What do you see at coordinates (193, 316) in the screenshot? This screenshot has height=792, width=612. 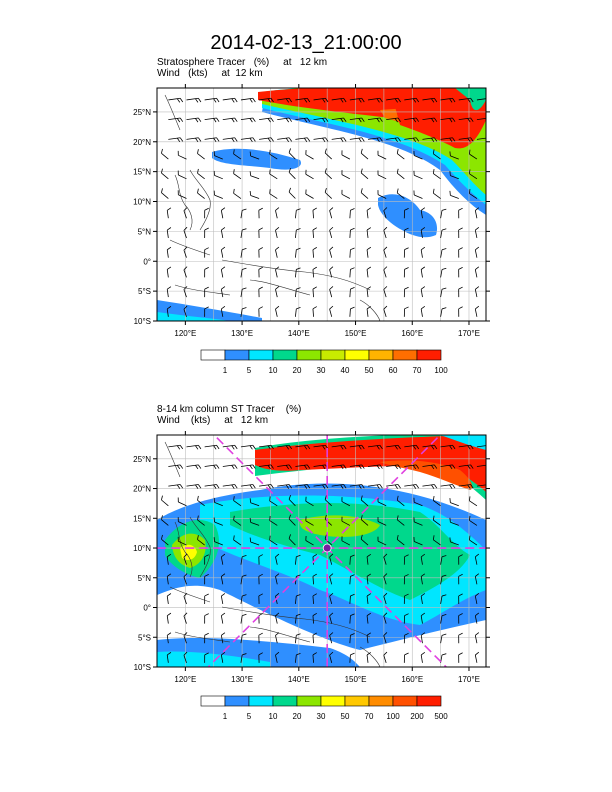 I see `tracer-patch-south-cyan` at bounding box center [193, 316].